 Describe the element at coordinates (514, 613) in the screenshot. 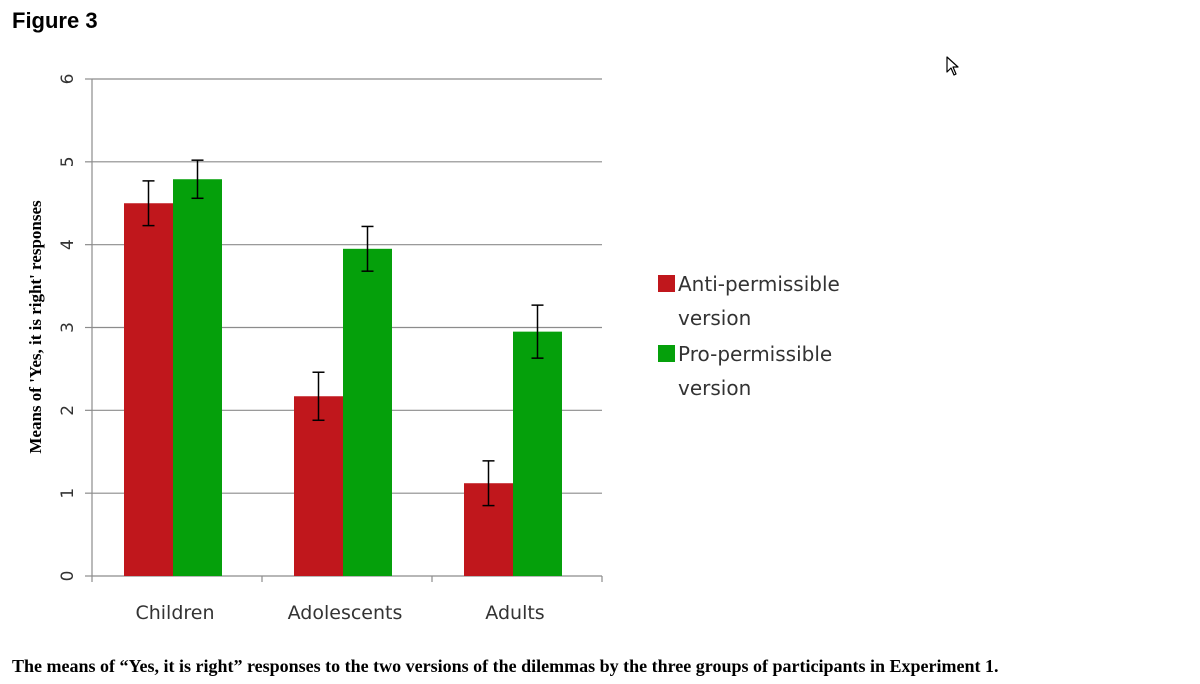

I see `x-tick-label: Adults` at that location.